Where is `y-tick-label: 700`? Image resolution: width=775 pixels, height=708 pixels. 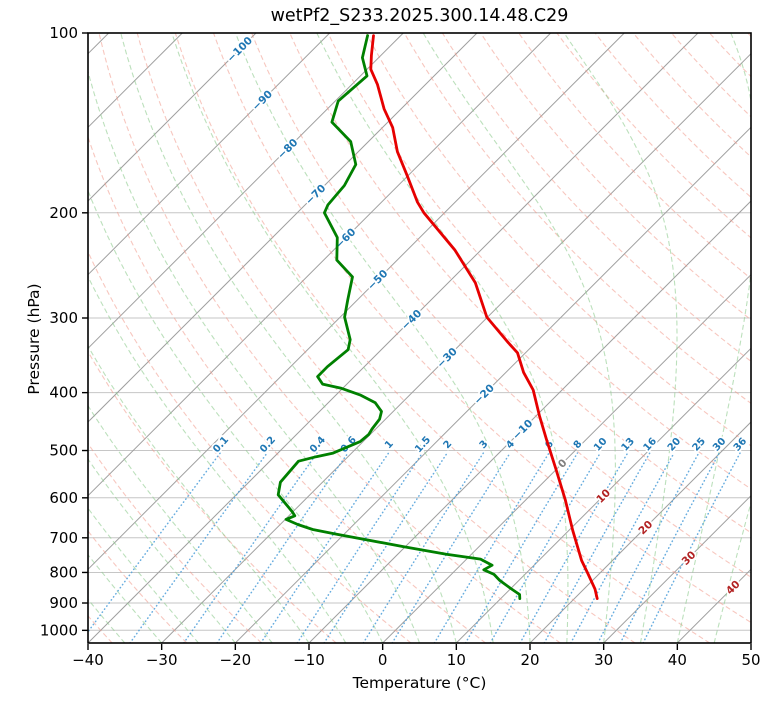
y-tick-label: 700 is located at coordinates (63, 538).